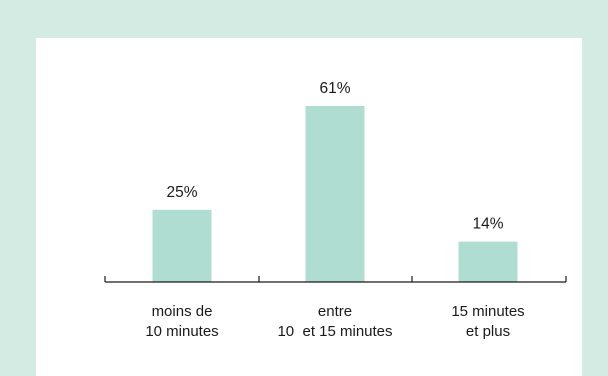 The image size is (608, 376). Describe the element at coordinates (181, 331) in the screenshot. I see `category-label: 10 minutes` at that location.